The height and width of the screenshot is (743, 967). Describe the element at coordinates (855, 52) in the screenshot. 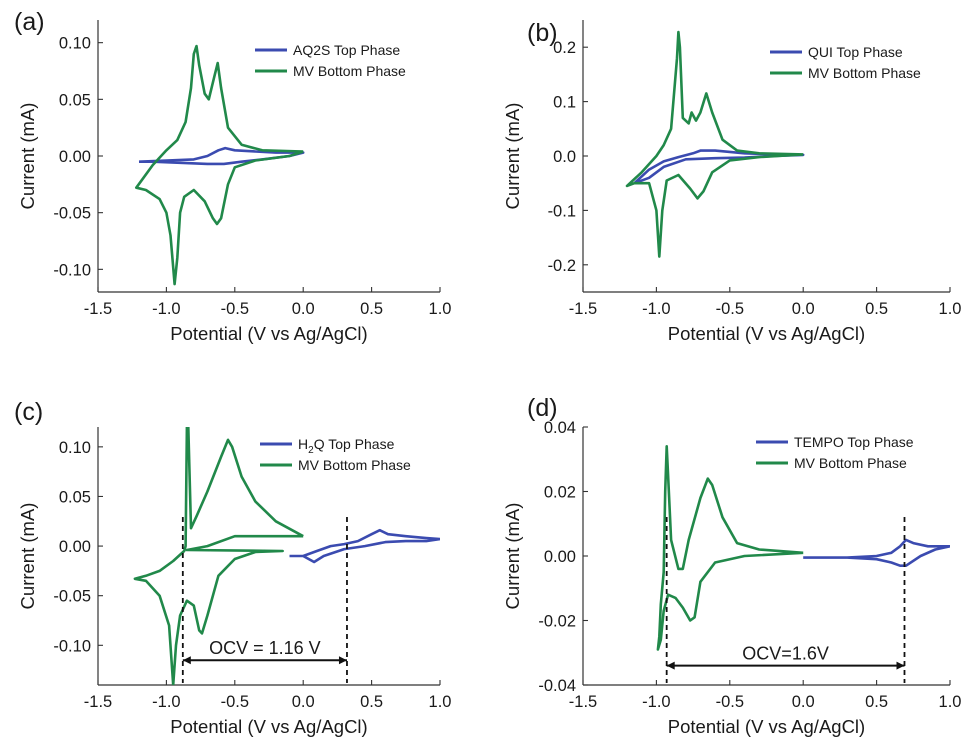

I see `legend-label: QUI Top Phase` at that location.